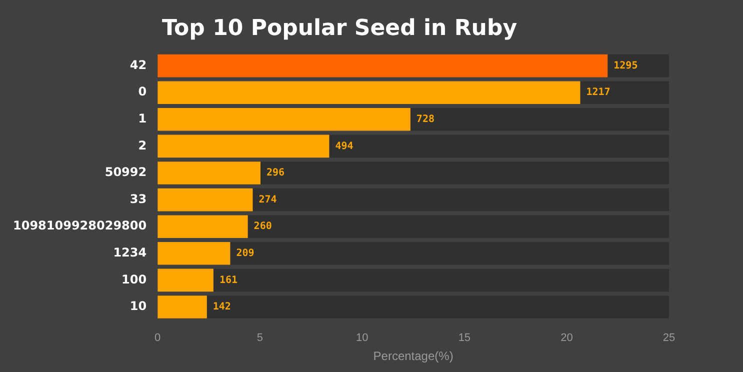 This screenshot has height=372, width=743. What do you see at coordinates (221, 307) in the screenshot?
I see `annotation: 142` at bounding box center [221, 307].